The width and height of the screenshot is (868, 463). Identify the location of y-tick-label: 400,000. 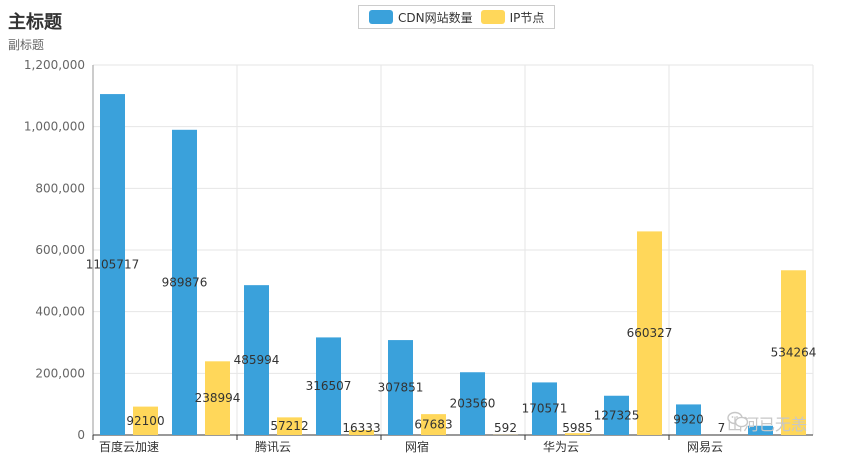
(60, 312).